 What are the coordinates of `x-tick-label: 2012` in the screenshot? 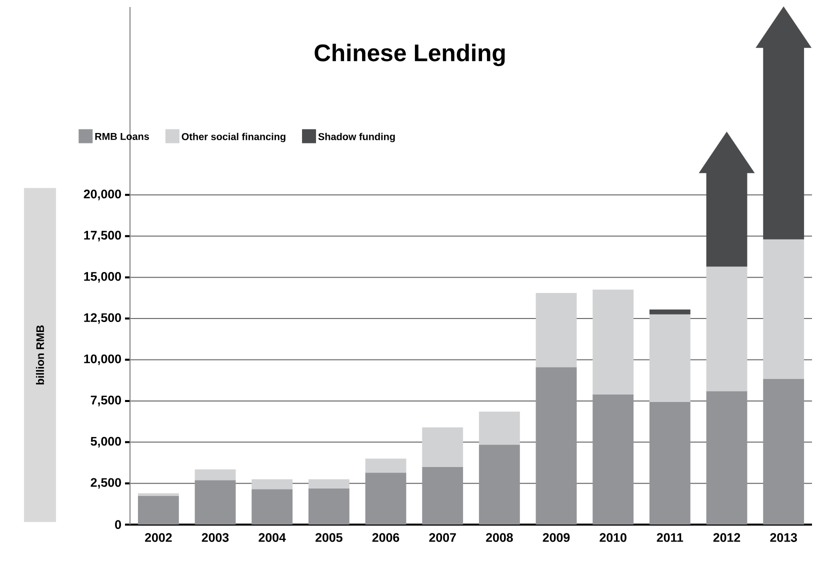 It's located at (726, 537).